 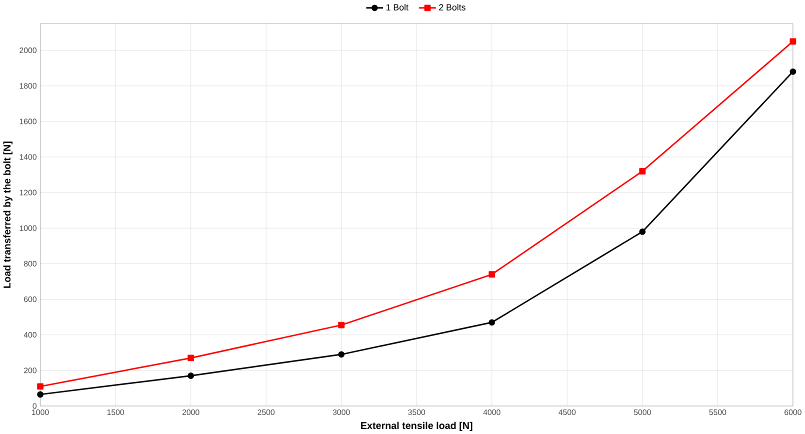 I want to click on legend-label: 2 Bolts, so click(x=452, y=7).